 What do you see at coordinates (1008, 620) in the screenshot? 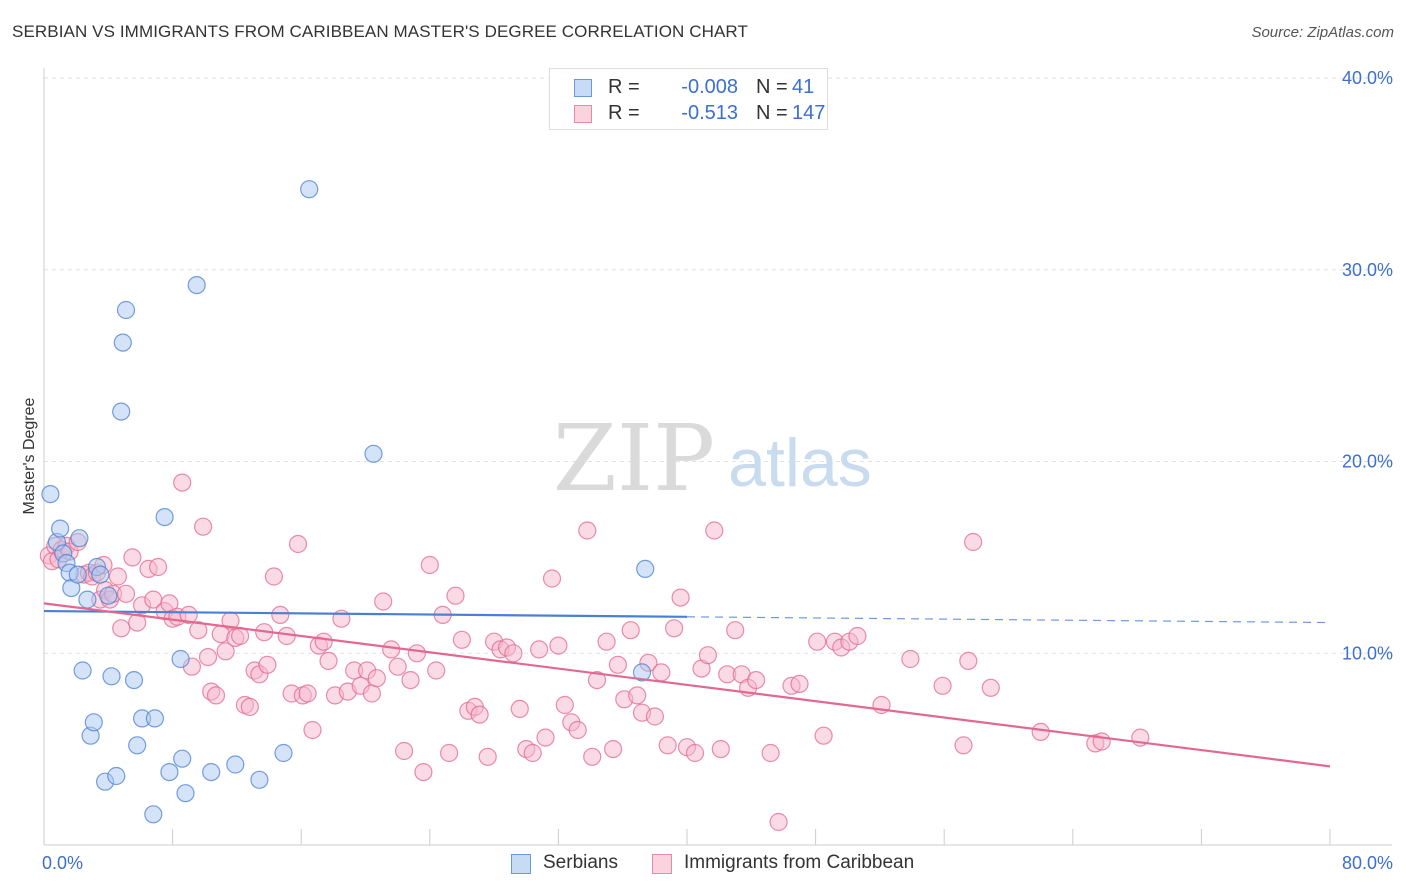
I see `trend-line-serbians-extension` at bounding box center [1008, 620].